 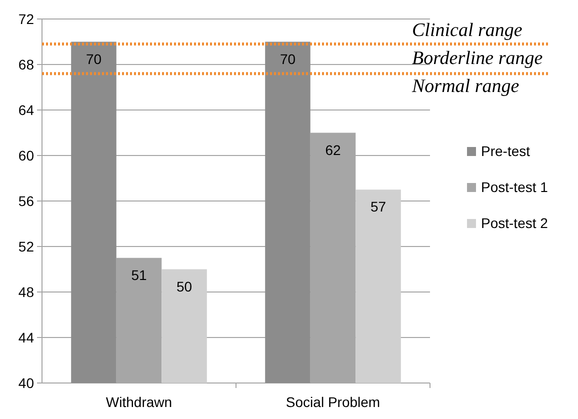 What do you see at coordinates (184, 286) in the screenshot?
I see `data-label: 50` at bounding box center [184, 286].